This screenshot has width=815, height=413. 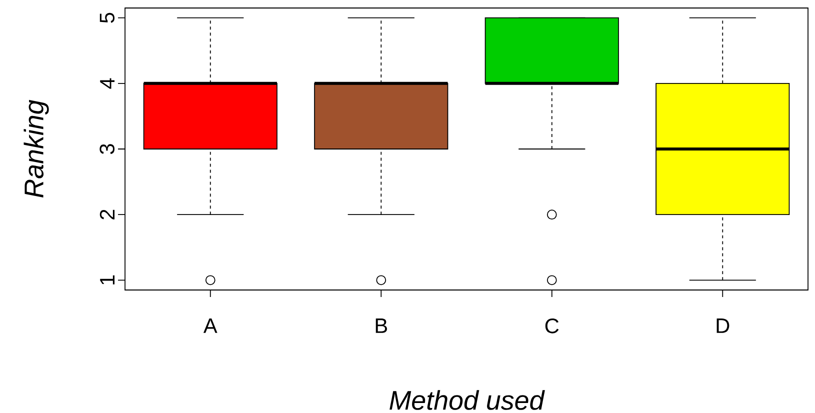 What do you see at coordinates (467, 400) in the screenshot?
I see `x-axis-title: Method used` at bounding box center [467, 400].